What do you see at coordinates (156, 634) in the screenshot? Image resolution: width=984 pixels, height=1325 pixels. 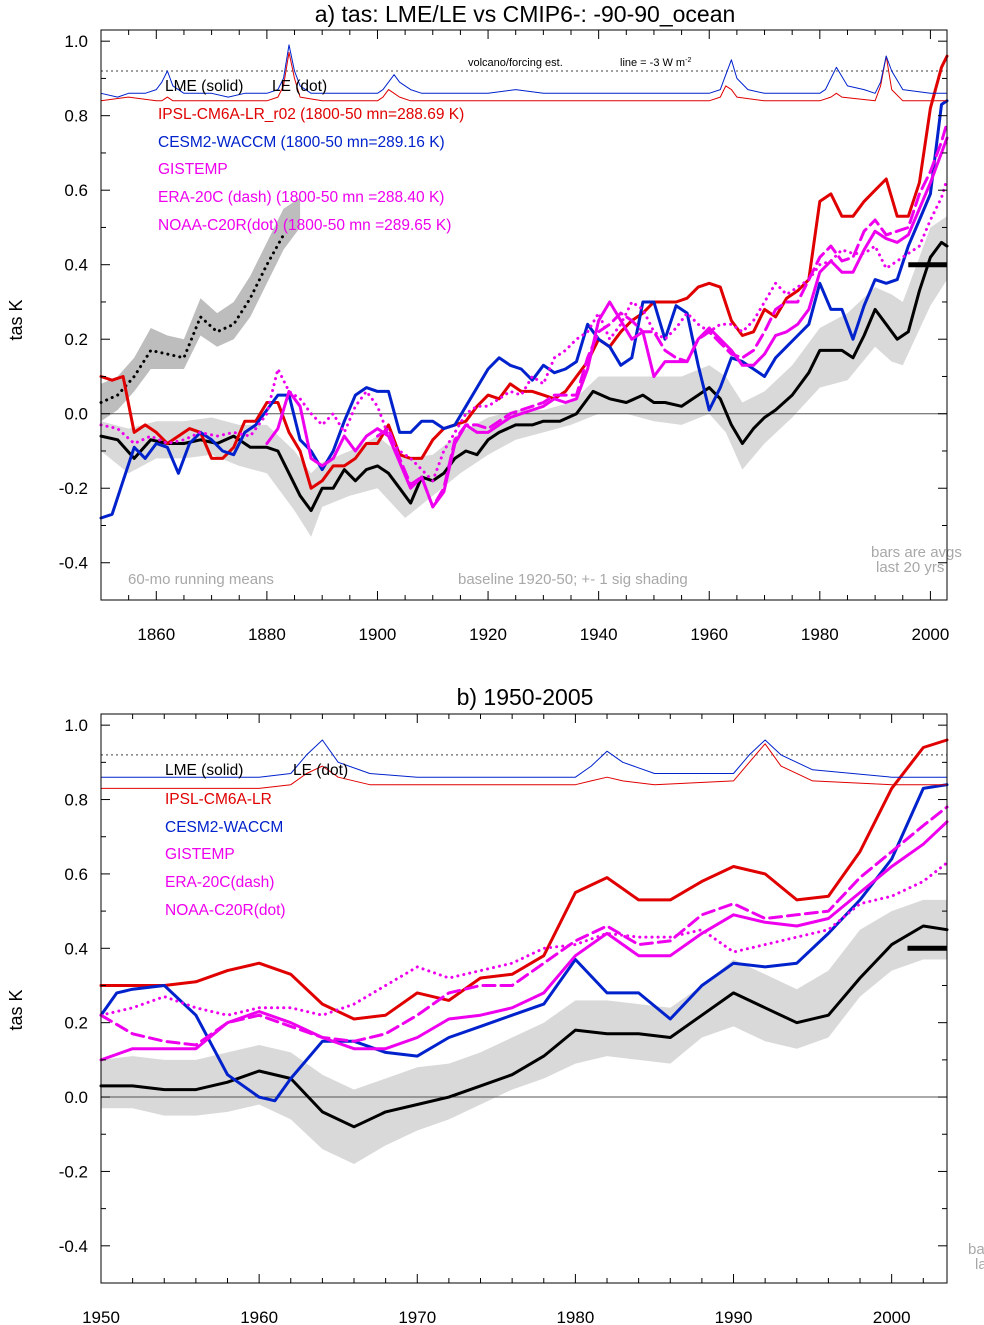 I see `x-tick-label: 1860` at bounding box center [156, 634].